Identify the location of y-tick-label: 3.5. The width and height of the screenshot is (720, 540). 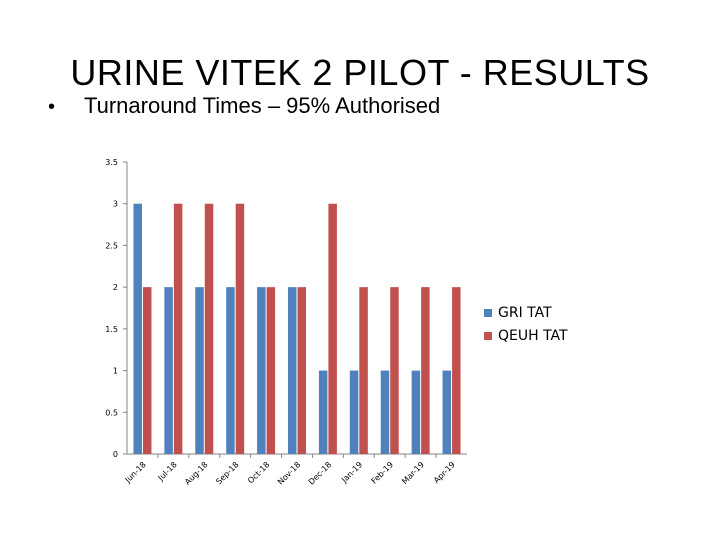
(111, 162).